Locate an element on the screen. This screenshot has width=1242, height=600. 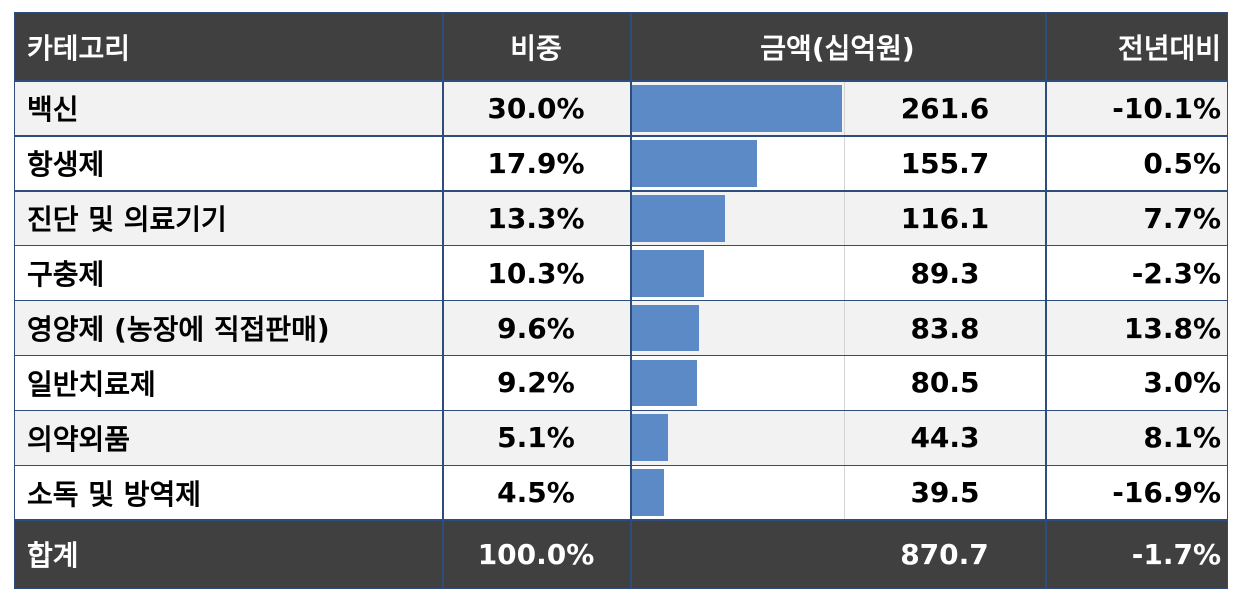
share-value: 10.3% is located at coordinates (536, 273).